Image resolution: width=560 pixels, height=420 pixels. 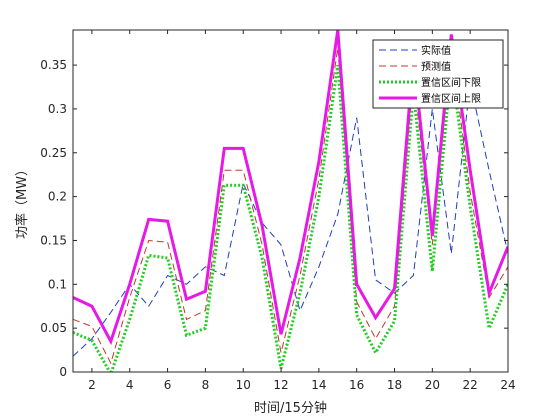 What do you see at coordinates (57, 284) in the screenshot?
I see `y-tick-label: 0.1` at bounding box center [57, 284].